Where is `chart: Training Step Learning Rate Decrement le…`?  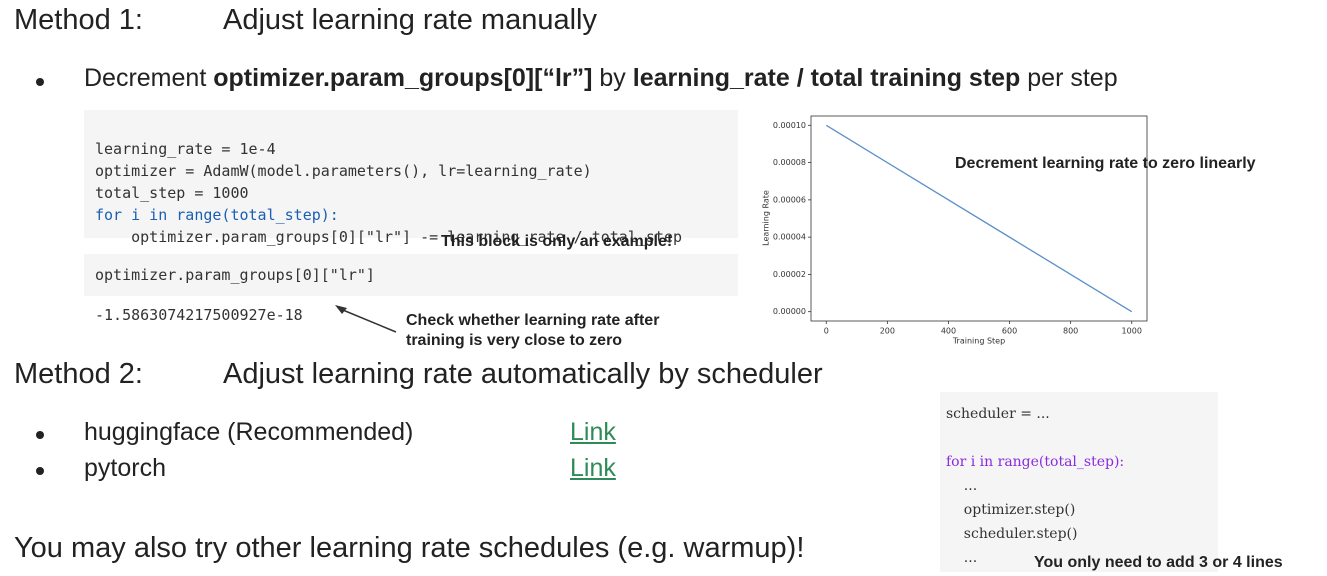 chart: Training Step Learning Rate Decrement le… is located at coordinates (1009, 230).